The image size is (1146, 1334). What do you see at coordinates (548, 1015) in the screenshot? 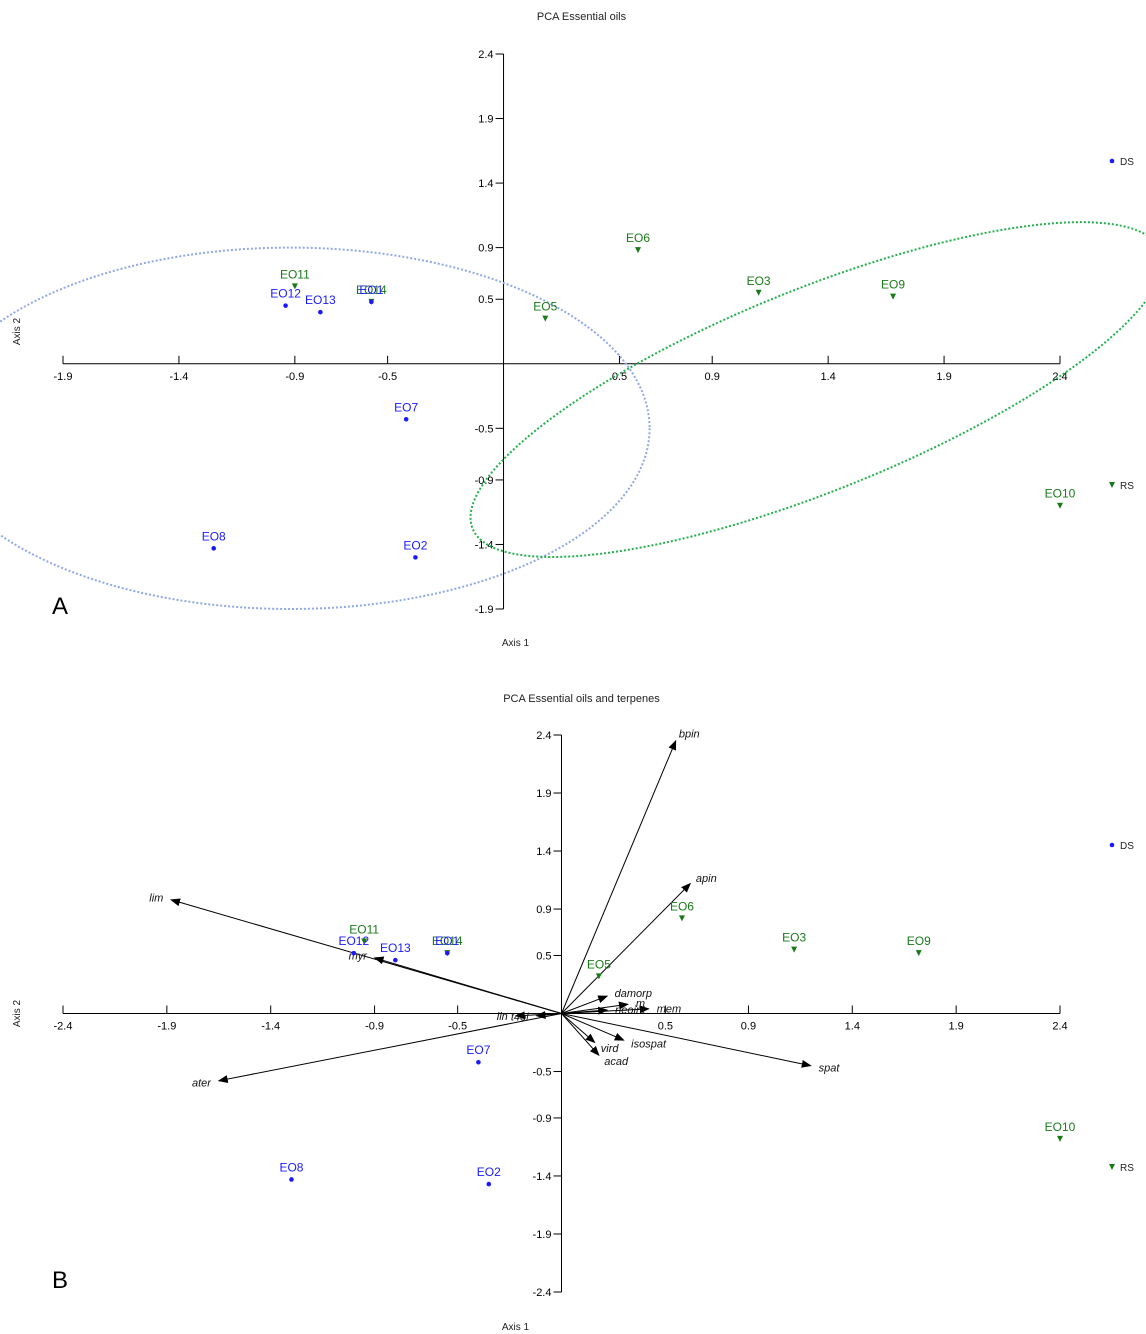
I see `loading-vector-t4ol` at bounding box center [548, 1015].